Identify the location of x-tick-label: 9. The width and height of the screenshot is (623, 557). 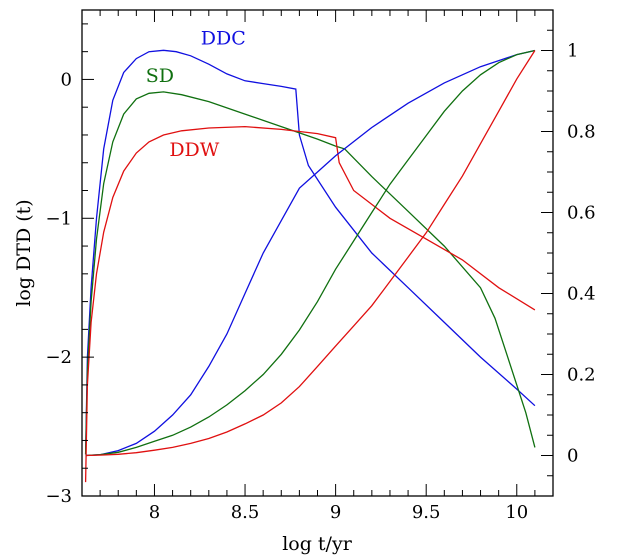
(335, 512).